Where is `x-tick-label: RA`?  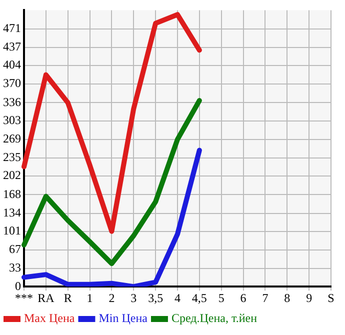 x-tick-label: RA is located at coordinates (46, 297).